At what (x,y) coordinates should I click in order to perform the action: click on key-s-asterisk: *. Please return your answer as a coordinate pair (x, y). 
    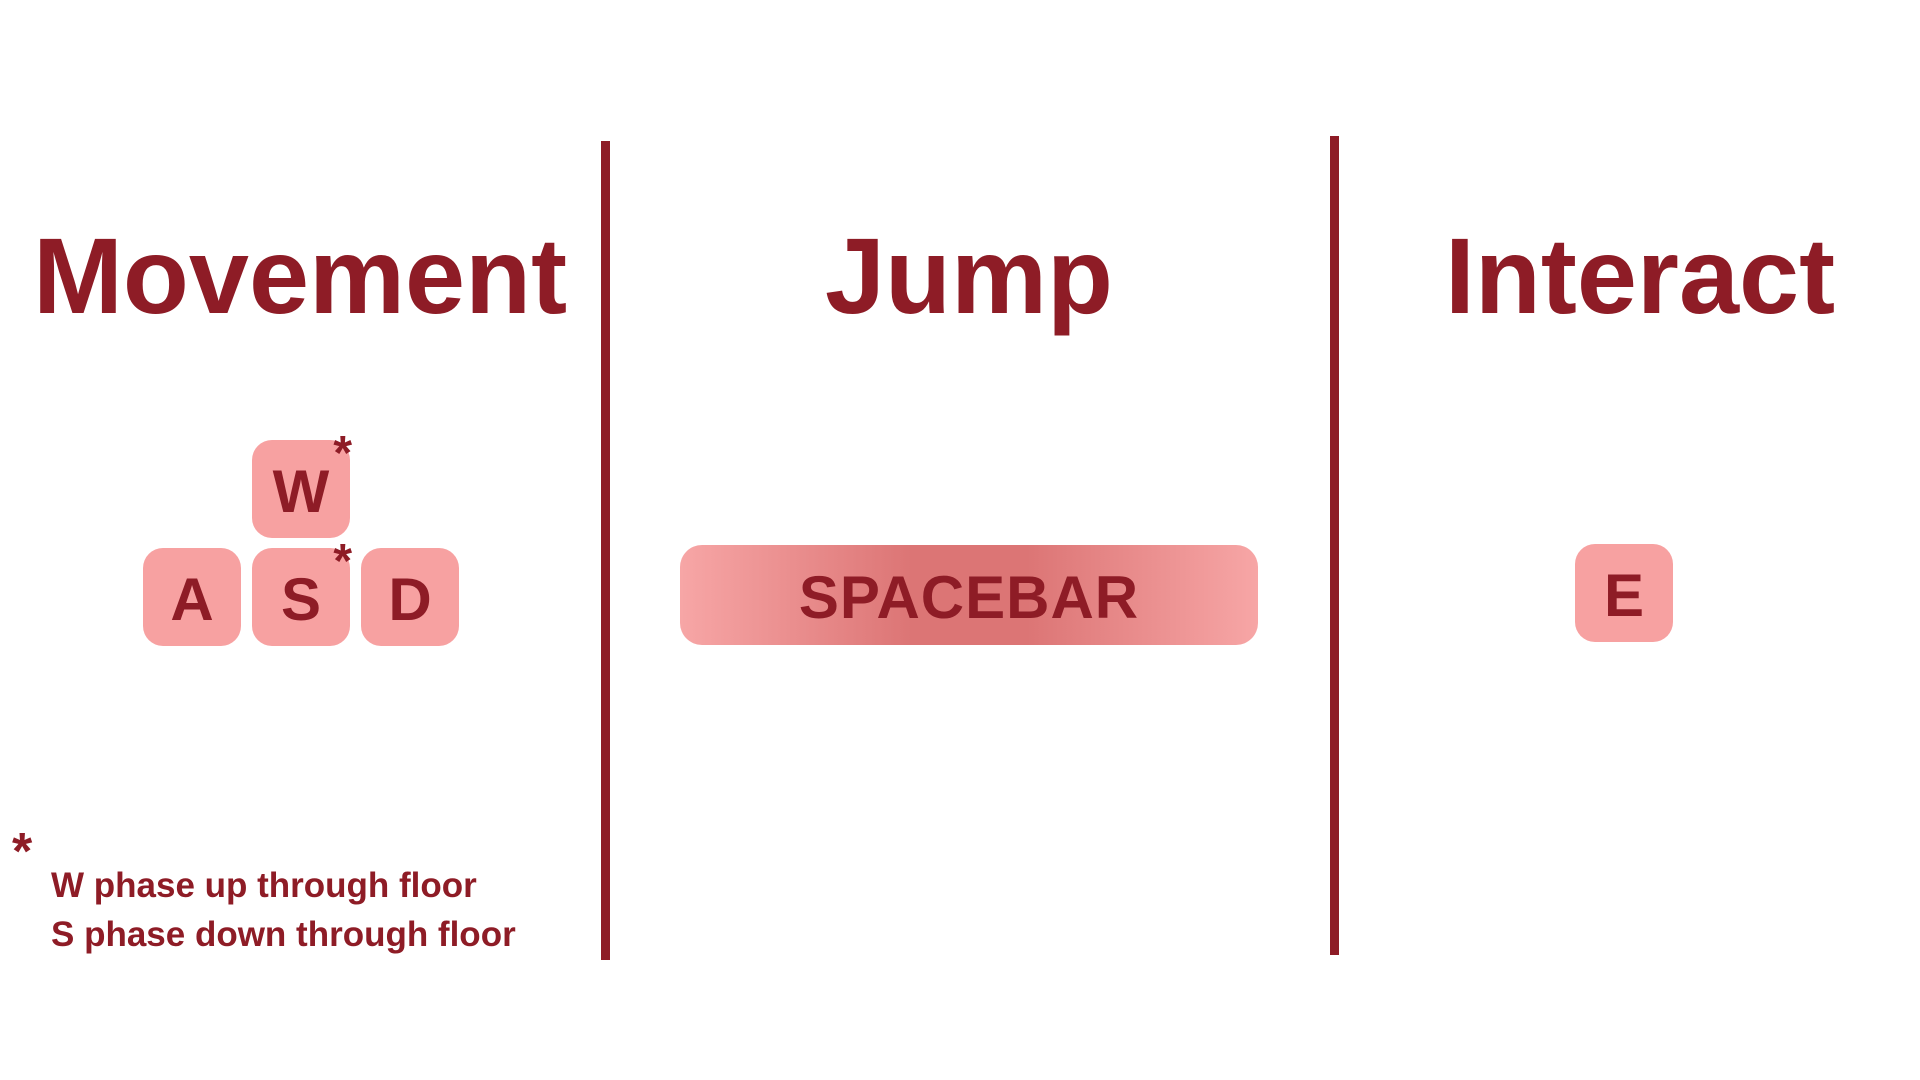
    Looking at the image, I should click on (342, 561).